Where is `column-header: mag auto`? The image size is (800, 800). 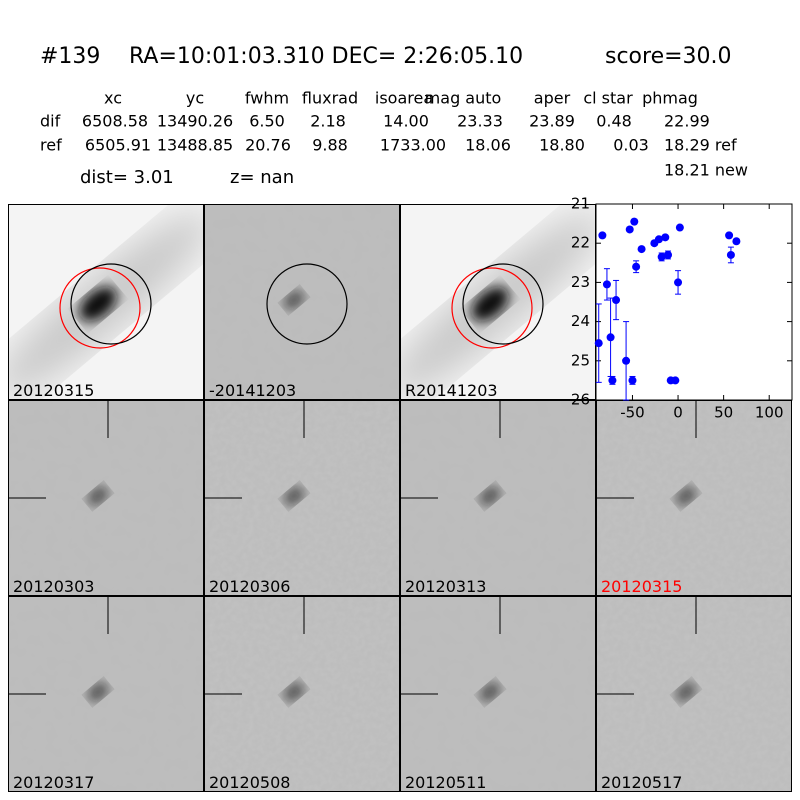 column-header: mag auto is located at coordinates (463, 98).